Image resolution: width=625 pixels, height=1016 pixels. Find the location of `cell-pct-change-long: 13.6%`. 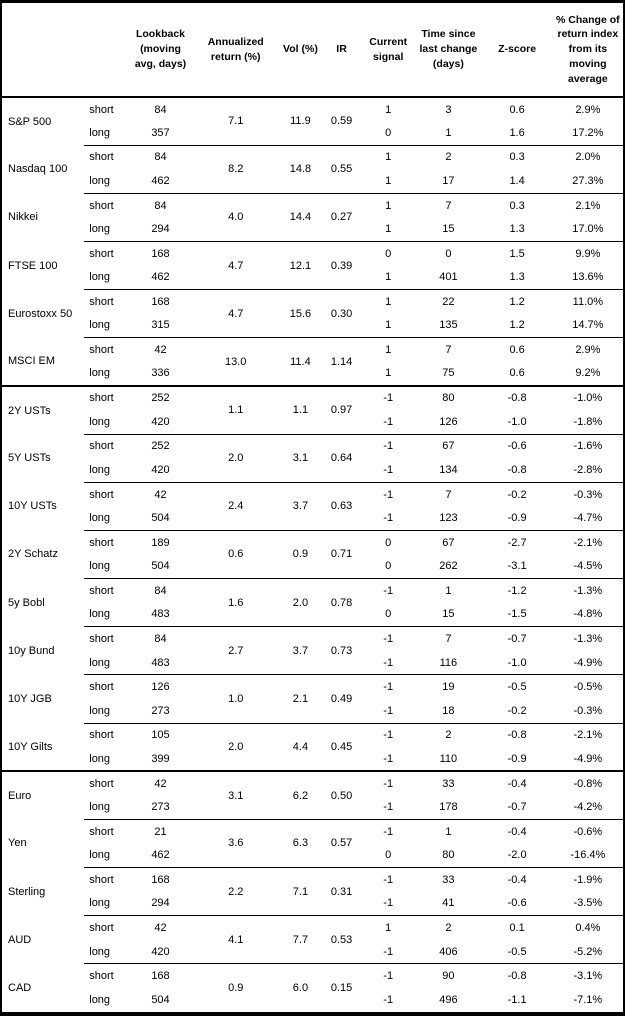

cell-pct-change-long: 13.6% is located at coordinates (587, 278).